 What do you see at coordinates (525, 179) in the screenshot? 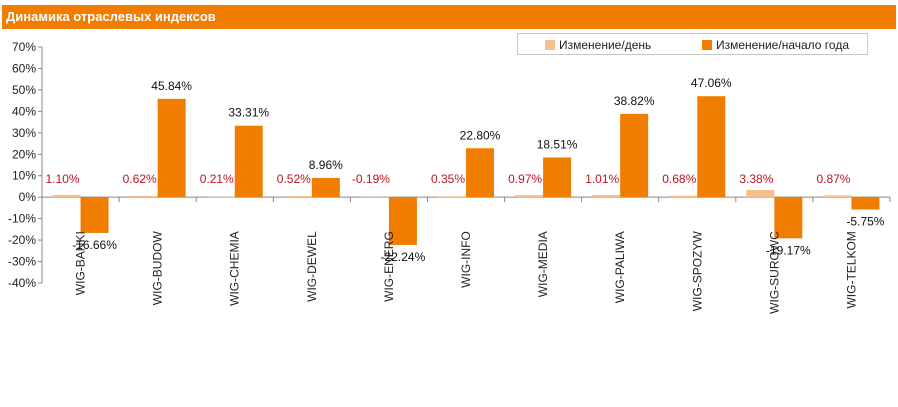
I see `data-label-daily: 0.97%` at bounding box center [525, 179].